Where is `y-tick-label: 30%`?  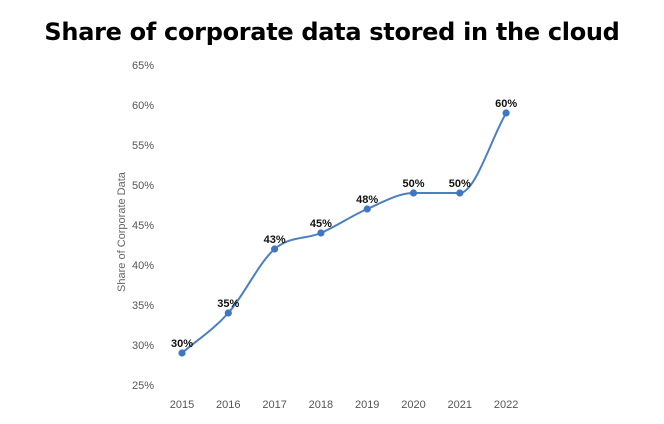
y-tick-label: 30% is located at coordinates (143, 346).